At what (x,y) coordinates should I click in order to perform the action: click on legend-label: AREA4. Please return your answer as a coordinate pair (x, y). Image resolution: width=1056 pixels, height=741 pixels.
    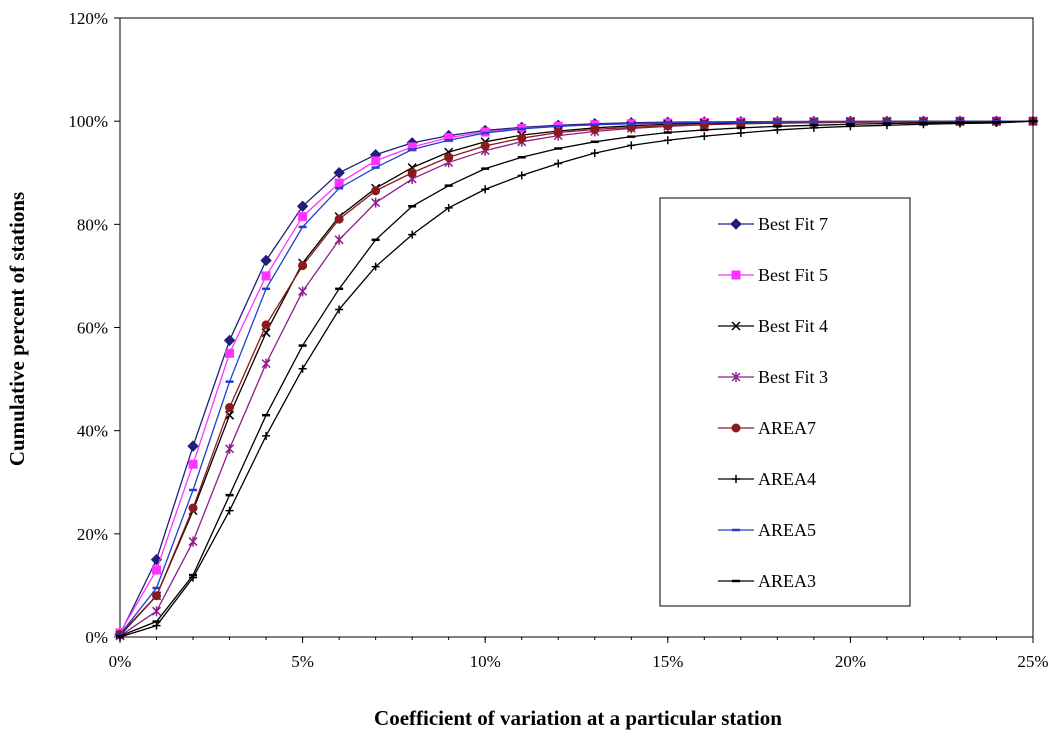
    Looking at the image, I should click on (787, 479).